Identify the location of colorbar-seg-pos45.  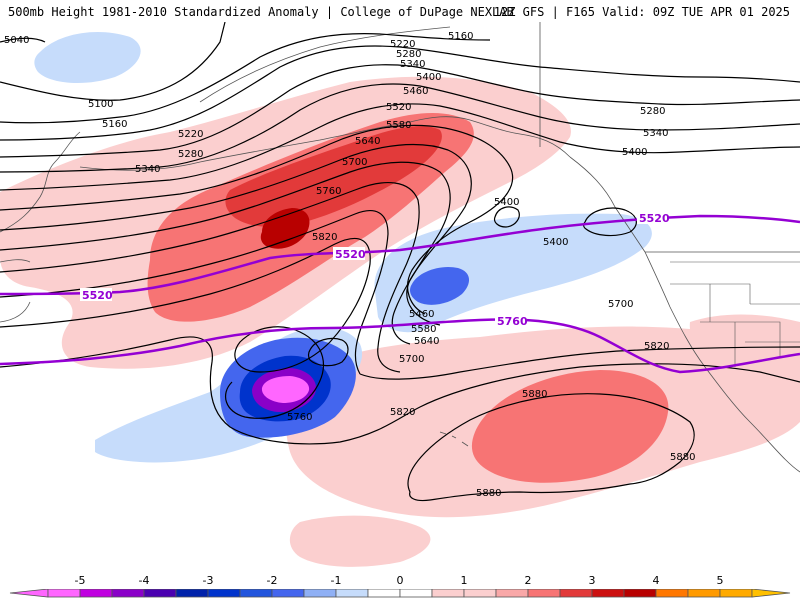
(672, 593).